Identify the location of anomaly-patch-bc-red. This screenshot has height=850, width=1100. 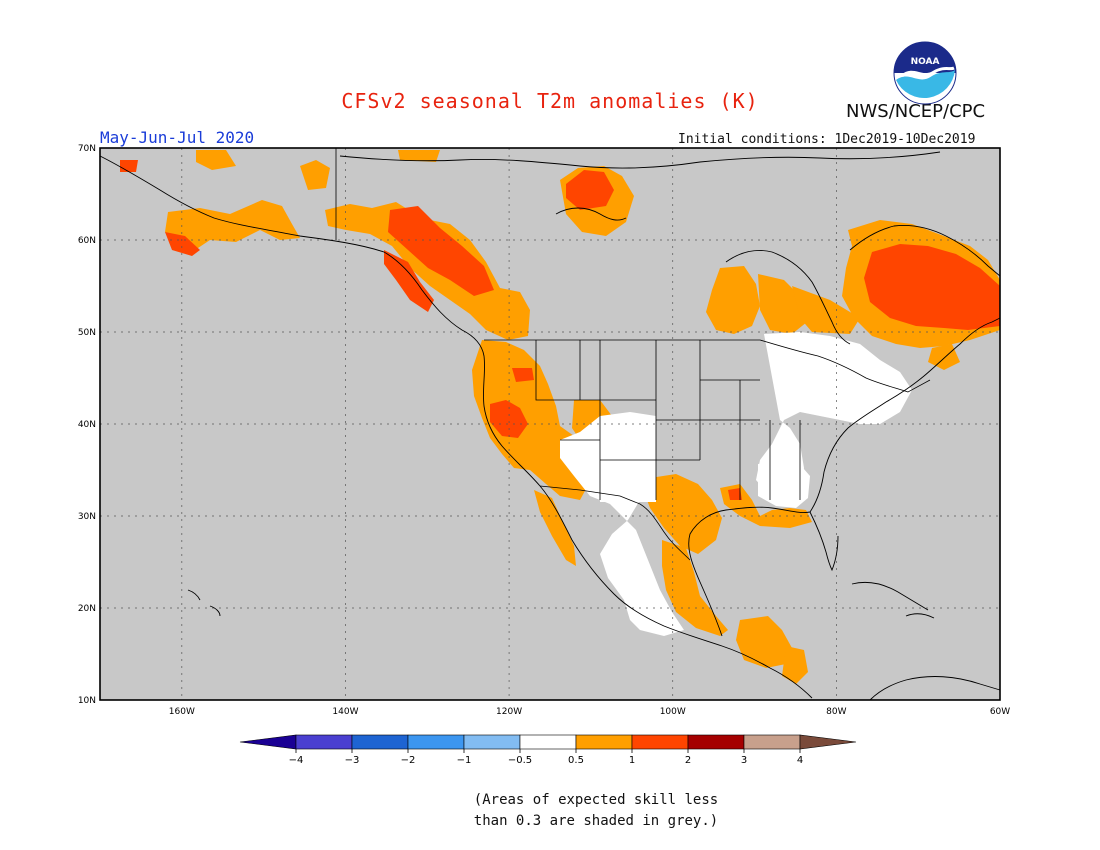
(409, 281).